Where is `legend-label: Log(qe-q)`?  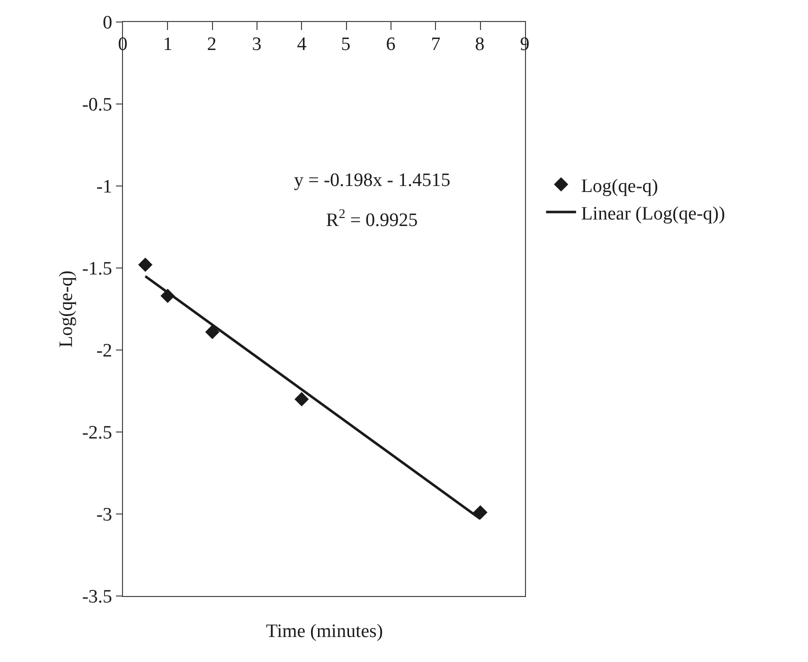
legend-label: Log(qe-q) is located at coordinates (619, 186).